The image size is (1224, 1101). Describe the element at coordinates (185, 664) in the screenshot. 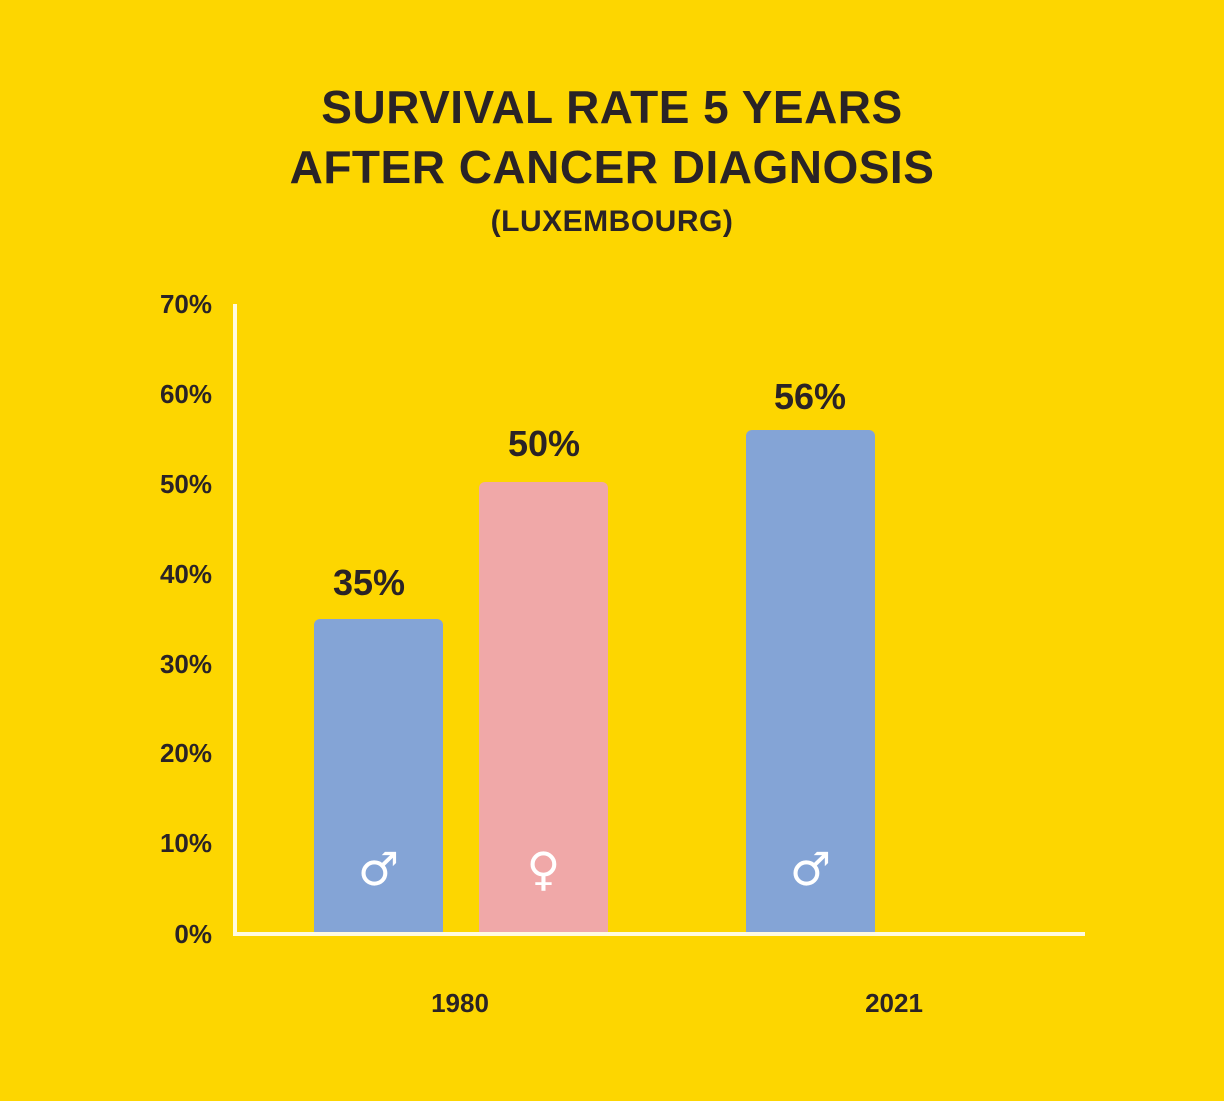

I see `y-tick-30: 30%` at that location.